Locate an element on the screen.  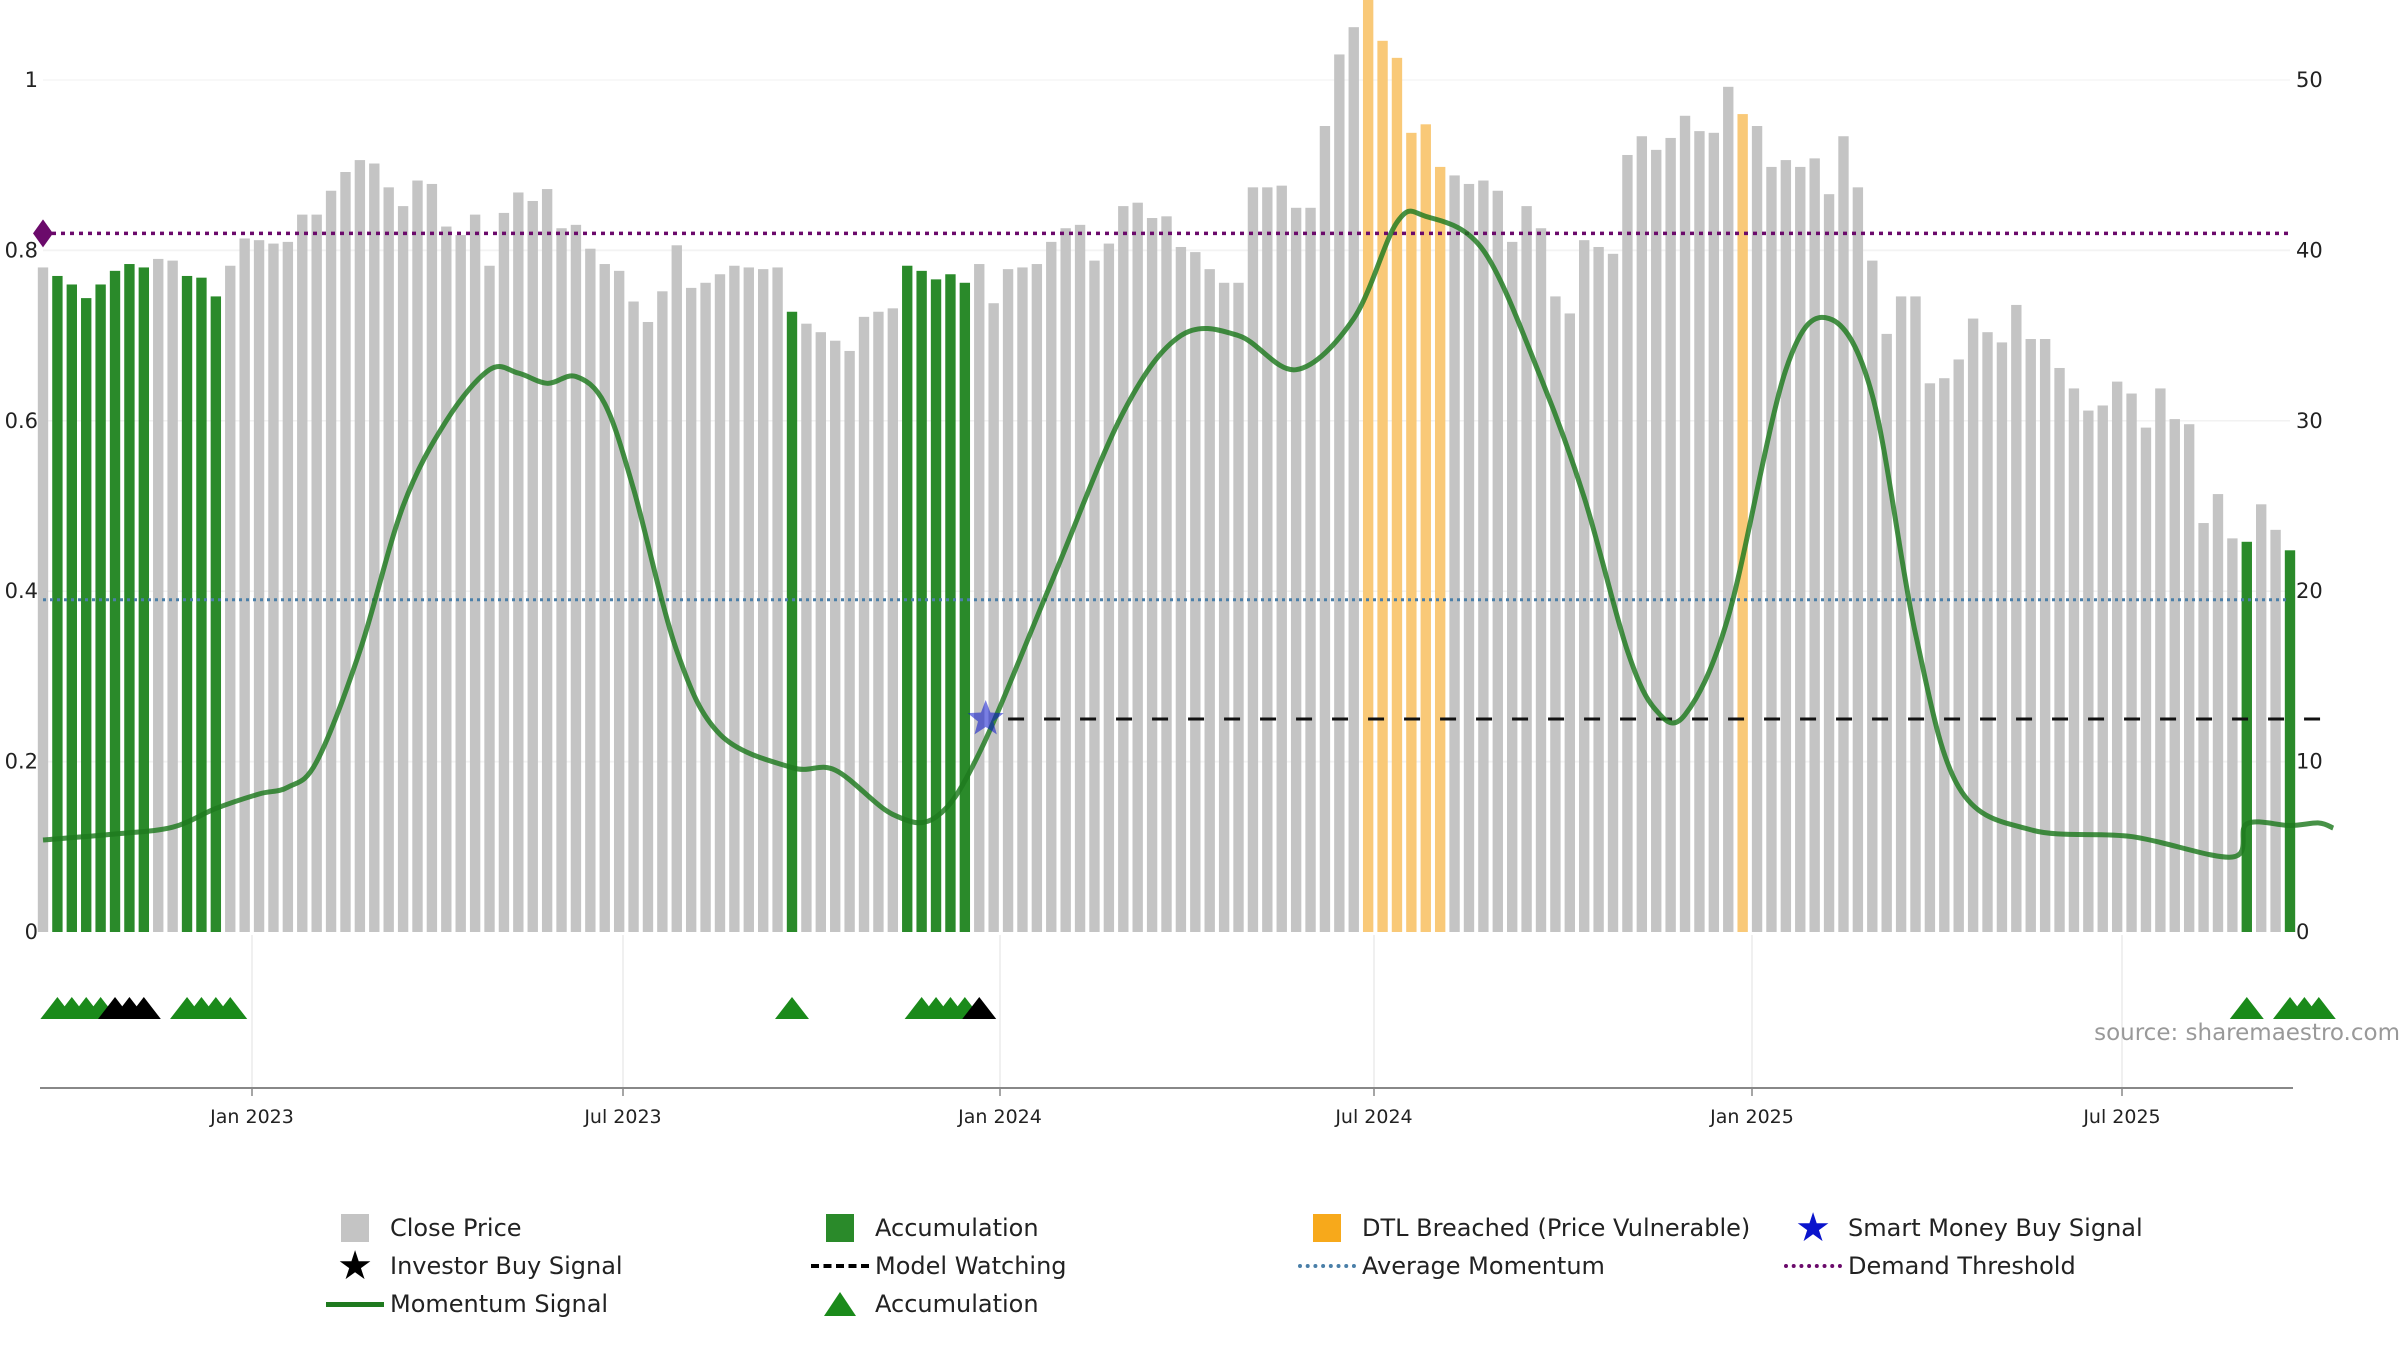
threshold-diamond is located at coordinates (43, 233).